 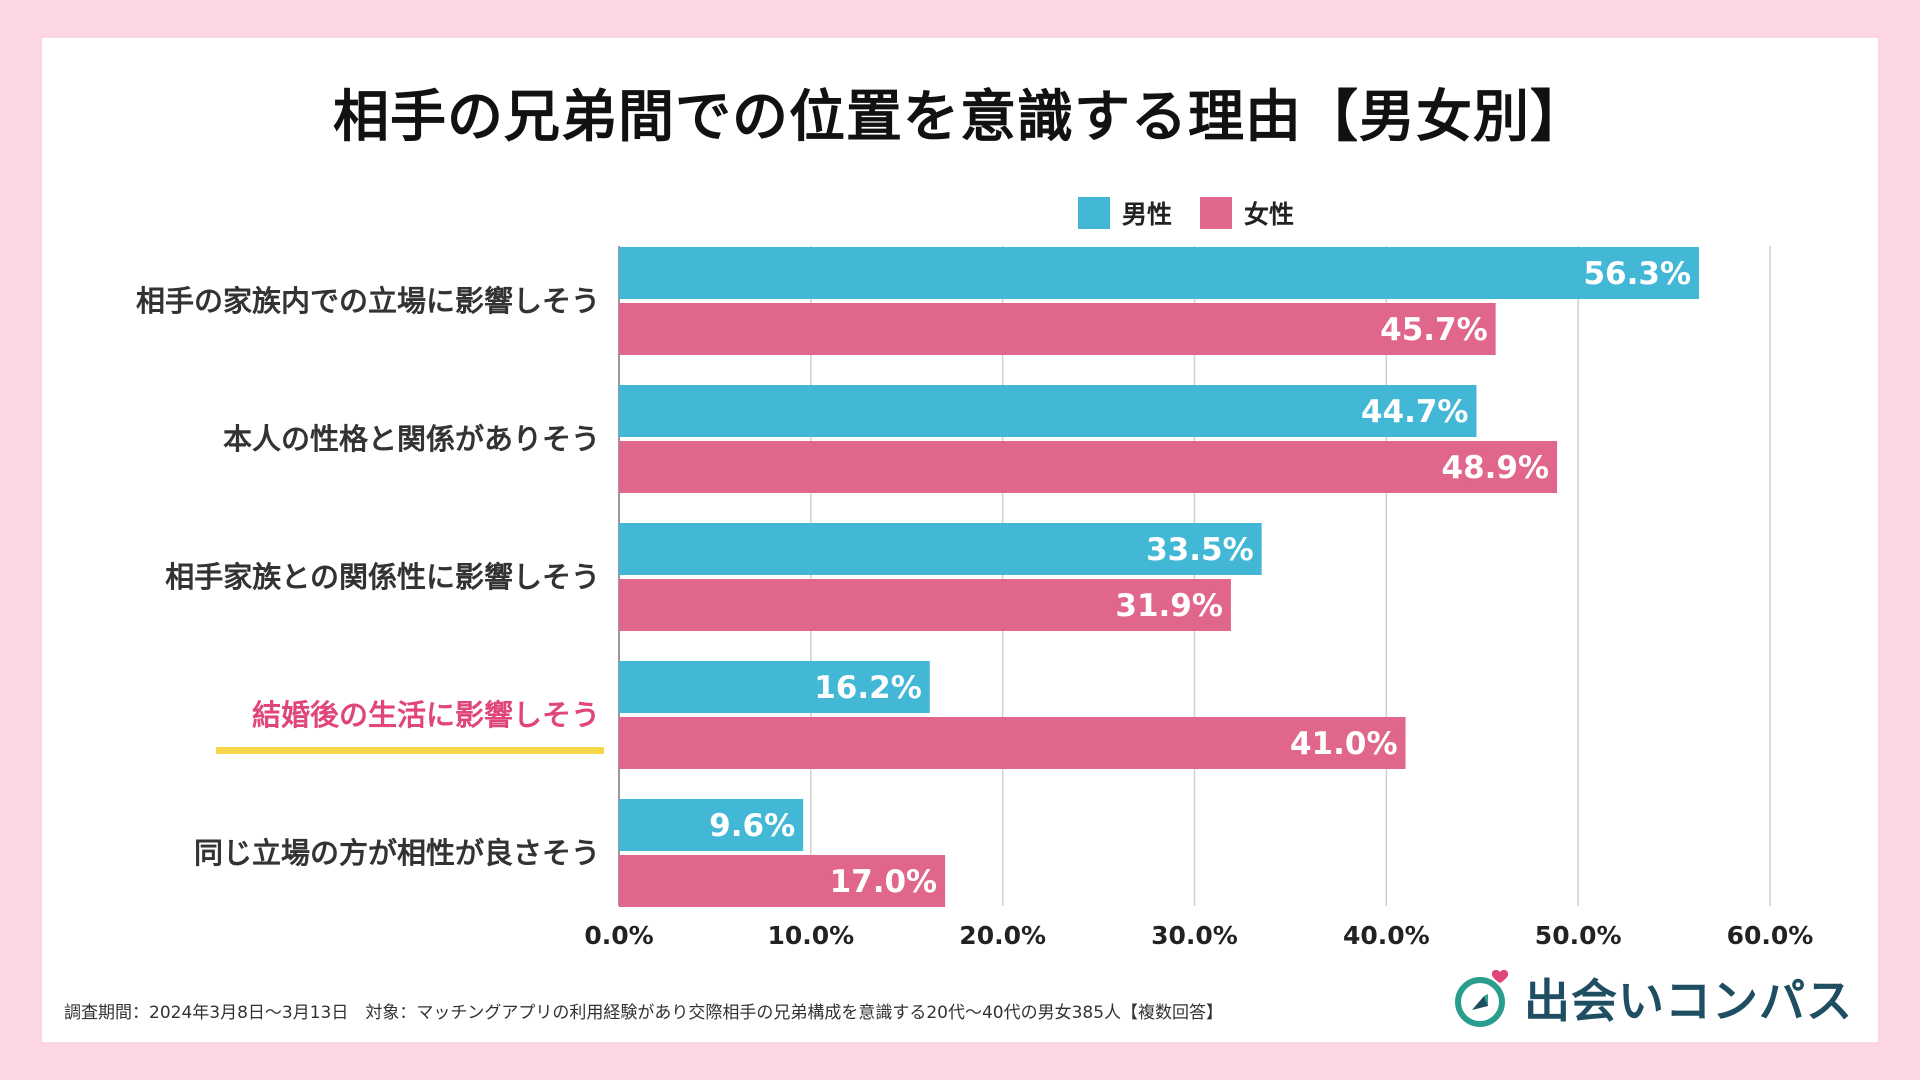 What do you see at coordinates (1415, 412) in the screenshot?
I see `data-label-male: 44.7%` at bounding box center [1415, 412].